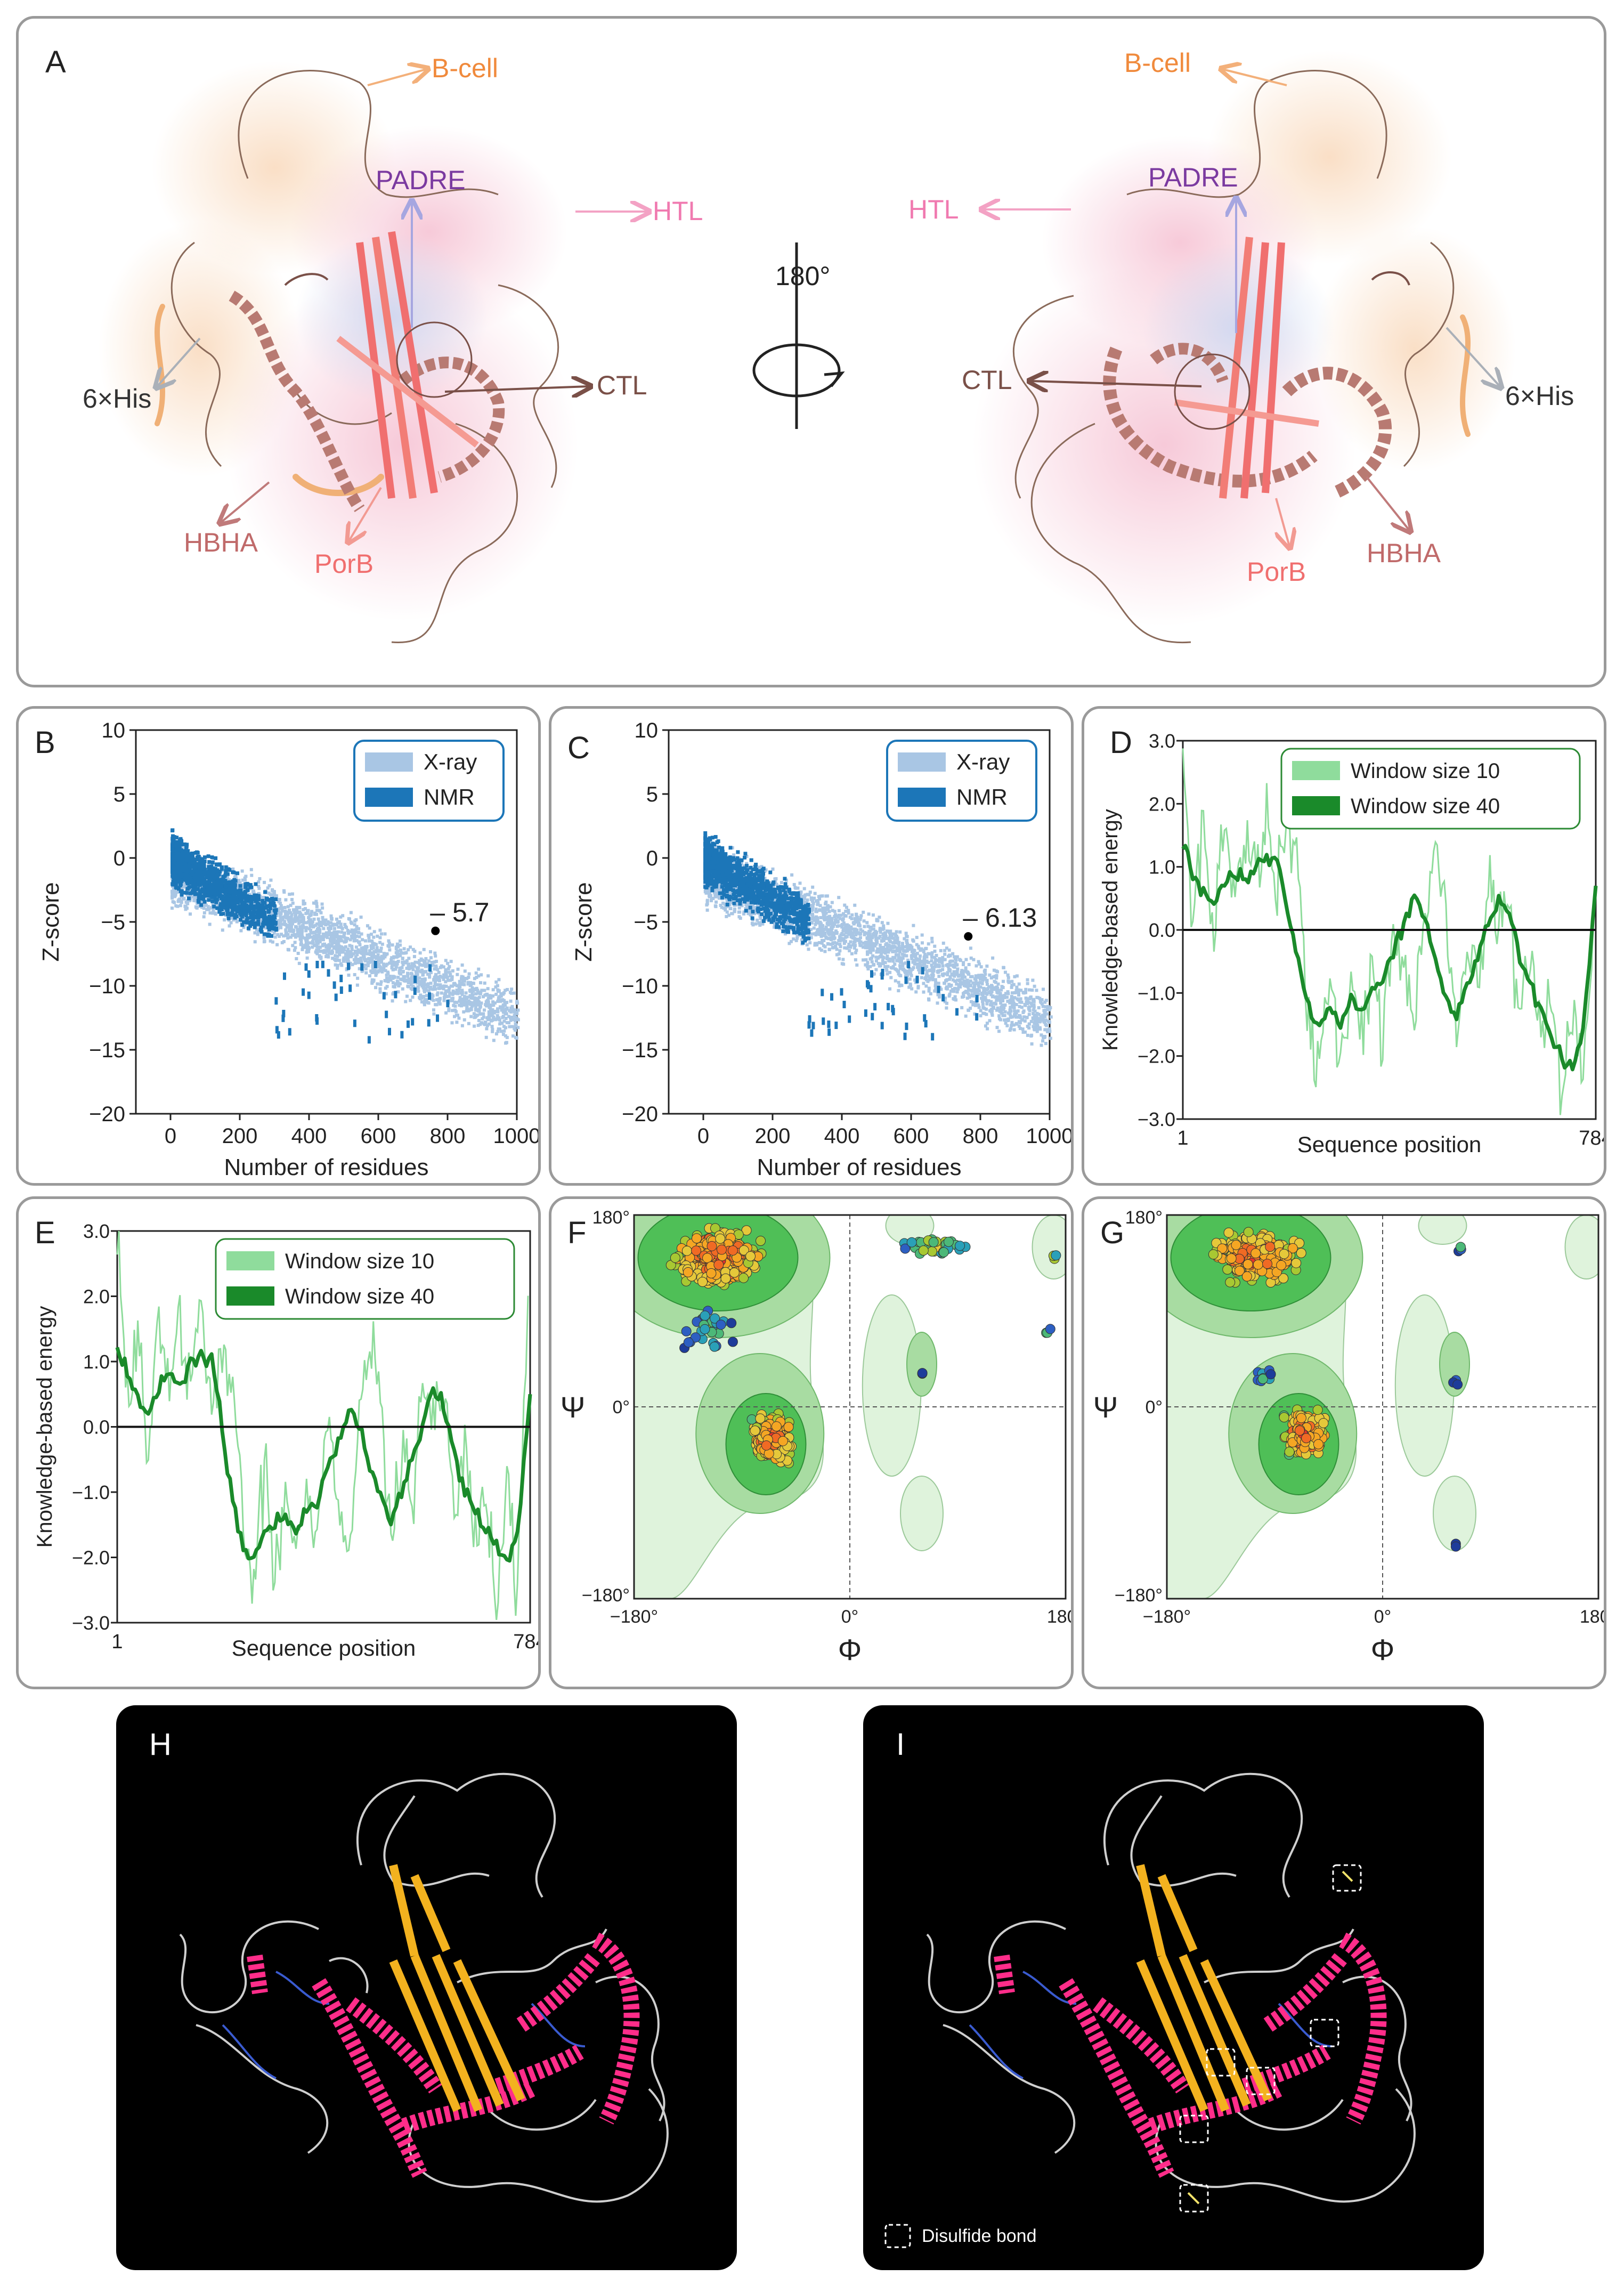 Image resolution: width=1624 pixels, height=2284 pixels. Describe the element at coordinates (578, 748) in the screenshot. I see `panel-label-c: C` at that location.